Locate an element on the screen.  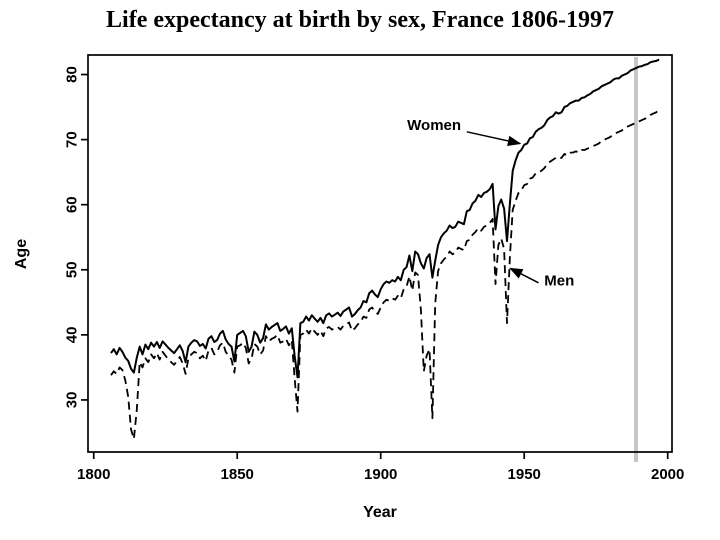
y-axis-tick-label: 80 is located at coordinates (72, 74).